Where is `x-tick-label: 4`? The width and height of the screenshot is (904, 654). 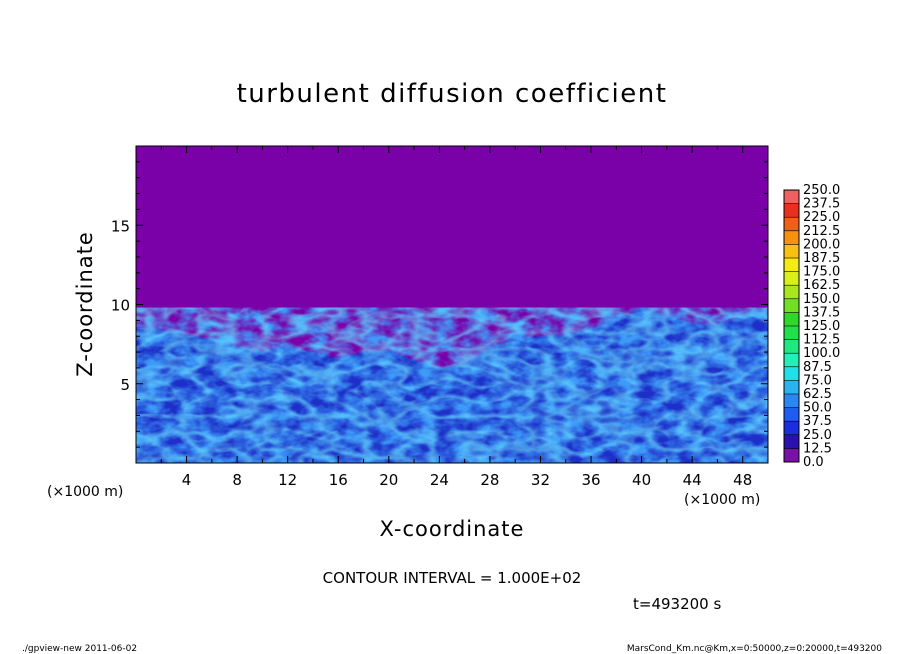 x-tick-label: 4 is located at coordinates (187, 480).